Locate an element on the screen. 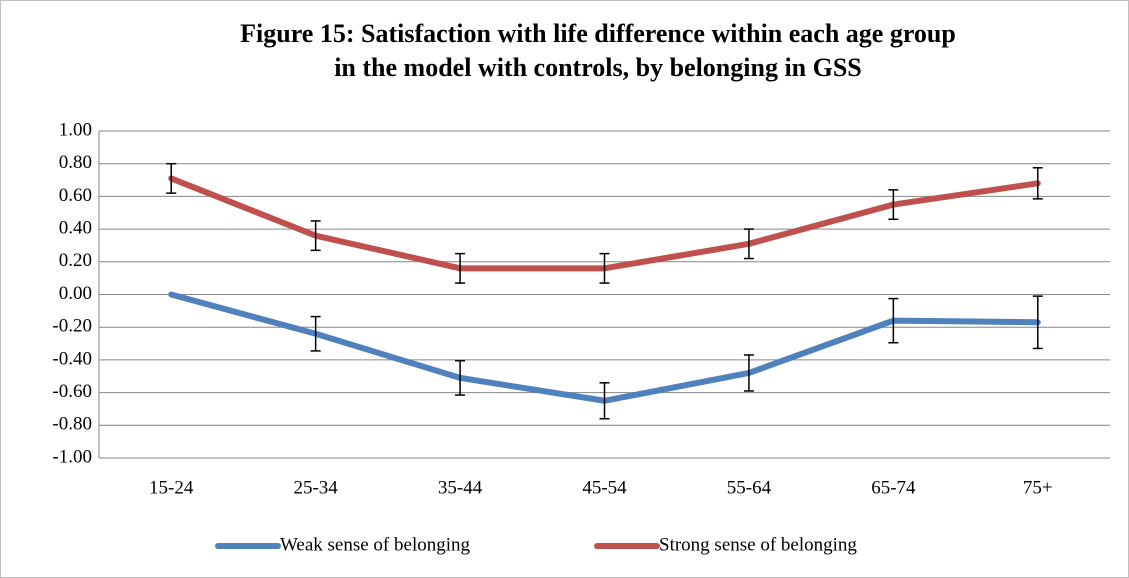 Image resolution: width=1129 pixels, height=578 pixels. x-tick-label: 65-74 is located at coordinates (893, 487).